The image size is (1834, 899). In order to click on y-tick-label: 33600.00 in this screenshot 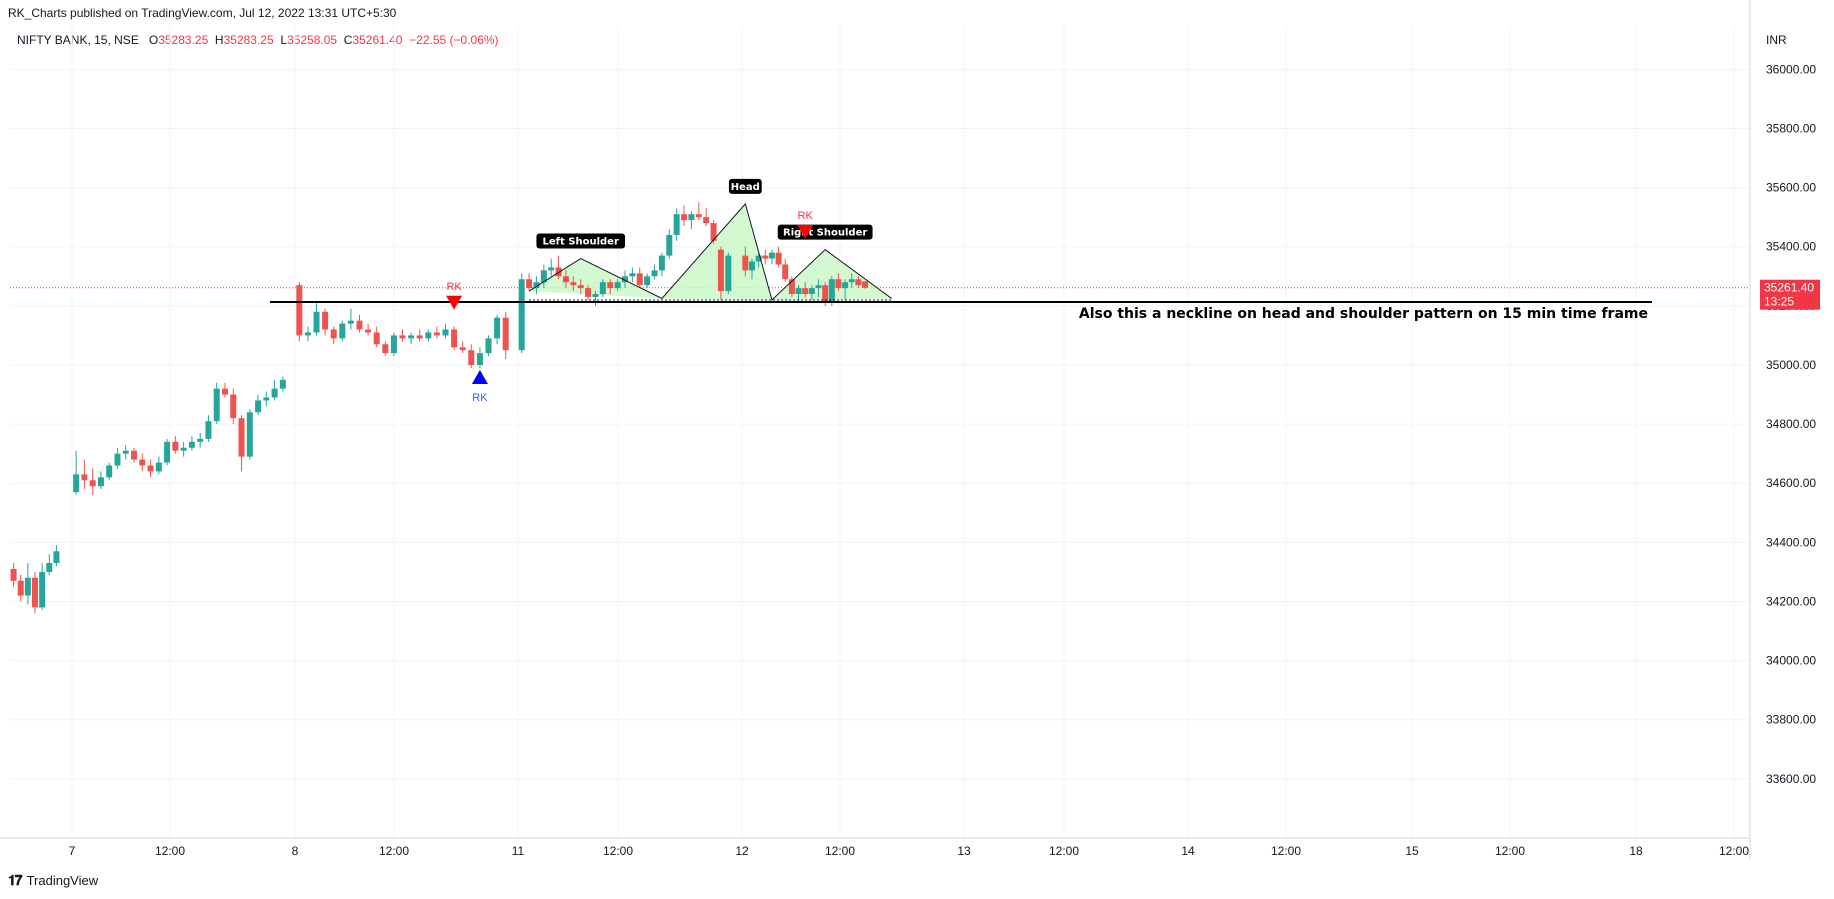, I will do `click(1791, 779)`.